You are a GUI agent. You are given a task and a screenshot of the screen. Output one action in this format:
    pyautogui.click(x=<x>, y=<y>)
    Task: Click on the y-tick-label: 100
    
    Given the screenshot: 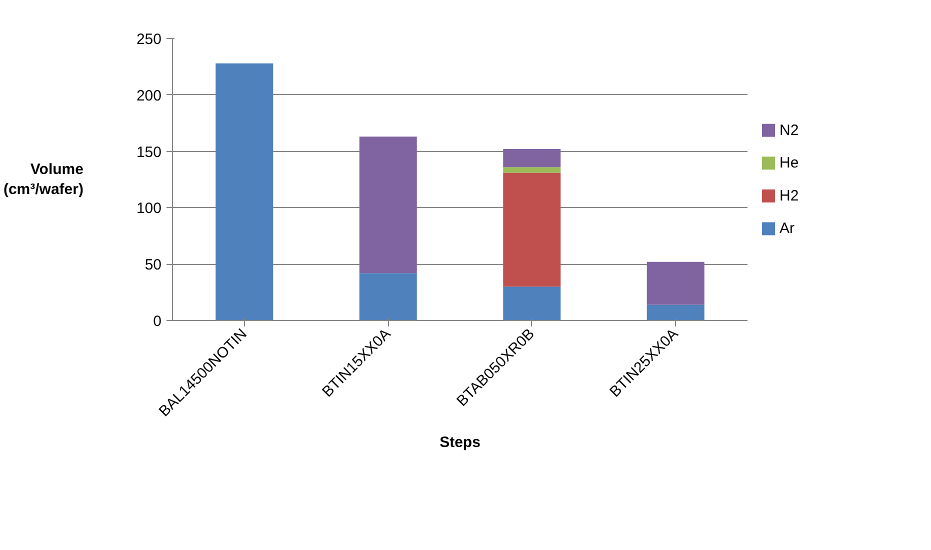 What is the action you would take?
    pyautogui.click(x=149, y=209)
    